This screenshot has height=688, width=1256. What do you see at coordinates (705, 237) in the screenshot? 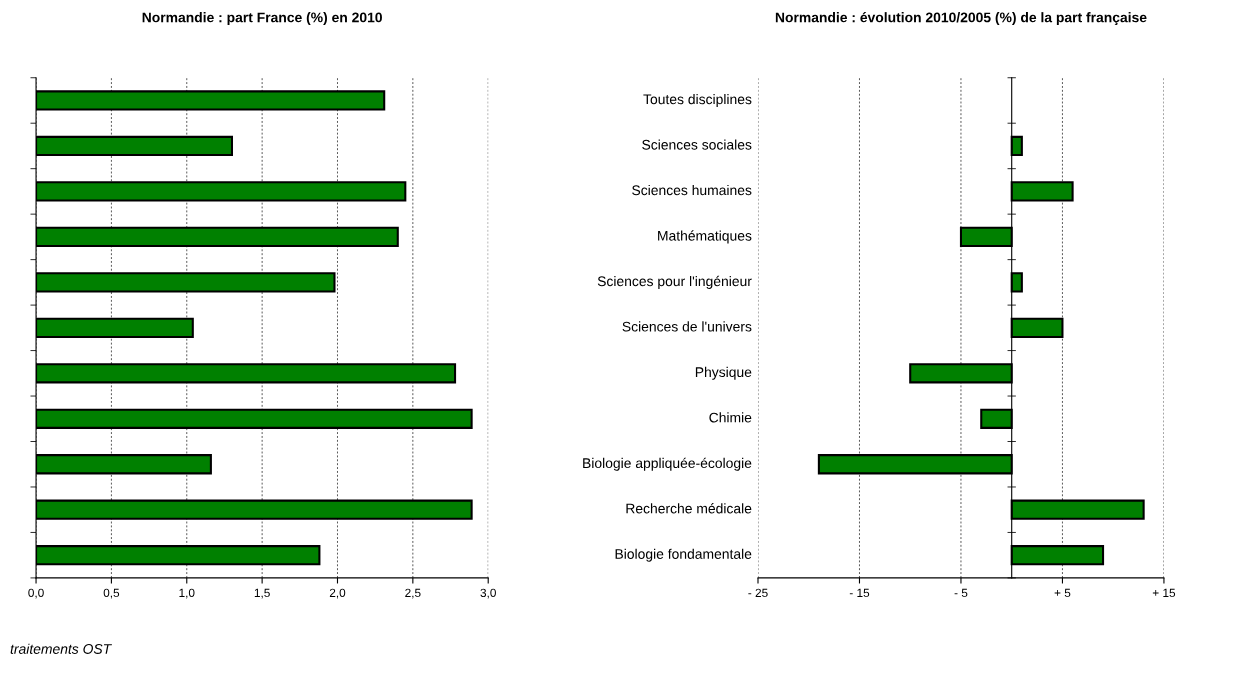
I see `y-tick-label: Mathématiques` at bounding box center [705, 237].